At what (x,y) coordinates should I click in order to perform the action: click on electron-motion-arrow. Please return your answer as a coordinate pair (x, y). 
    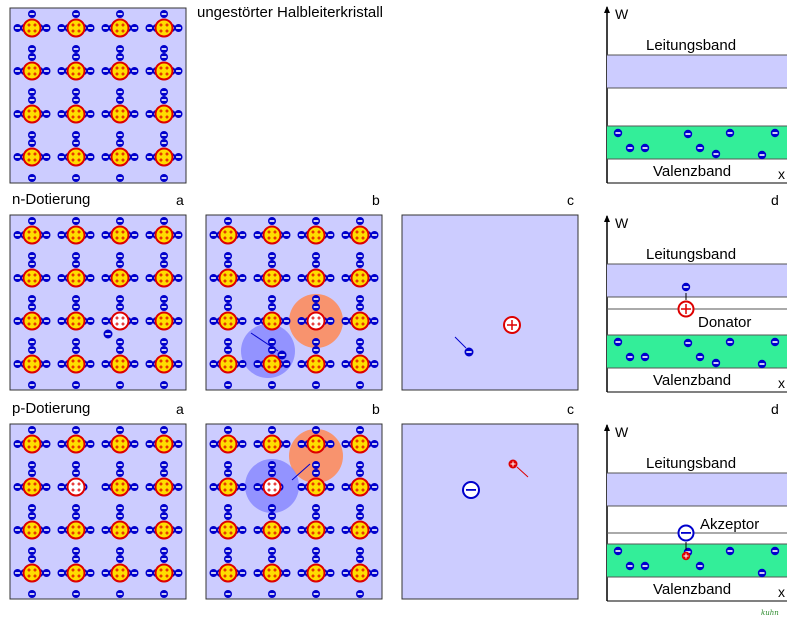
    Looking at the image, I should click on (264, 342).